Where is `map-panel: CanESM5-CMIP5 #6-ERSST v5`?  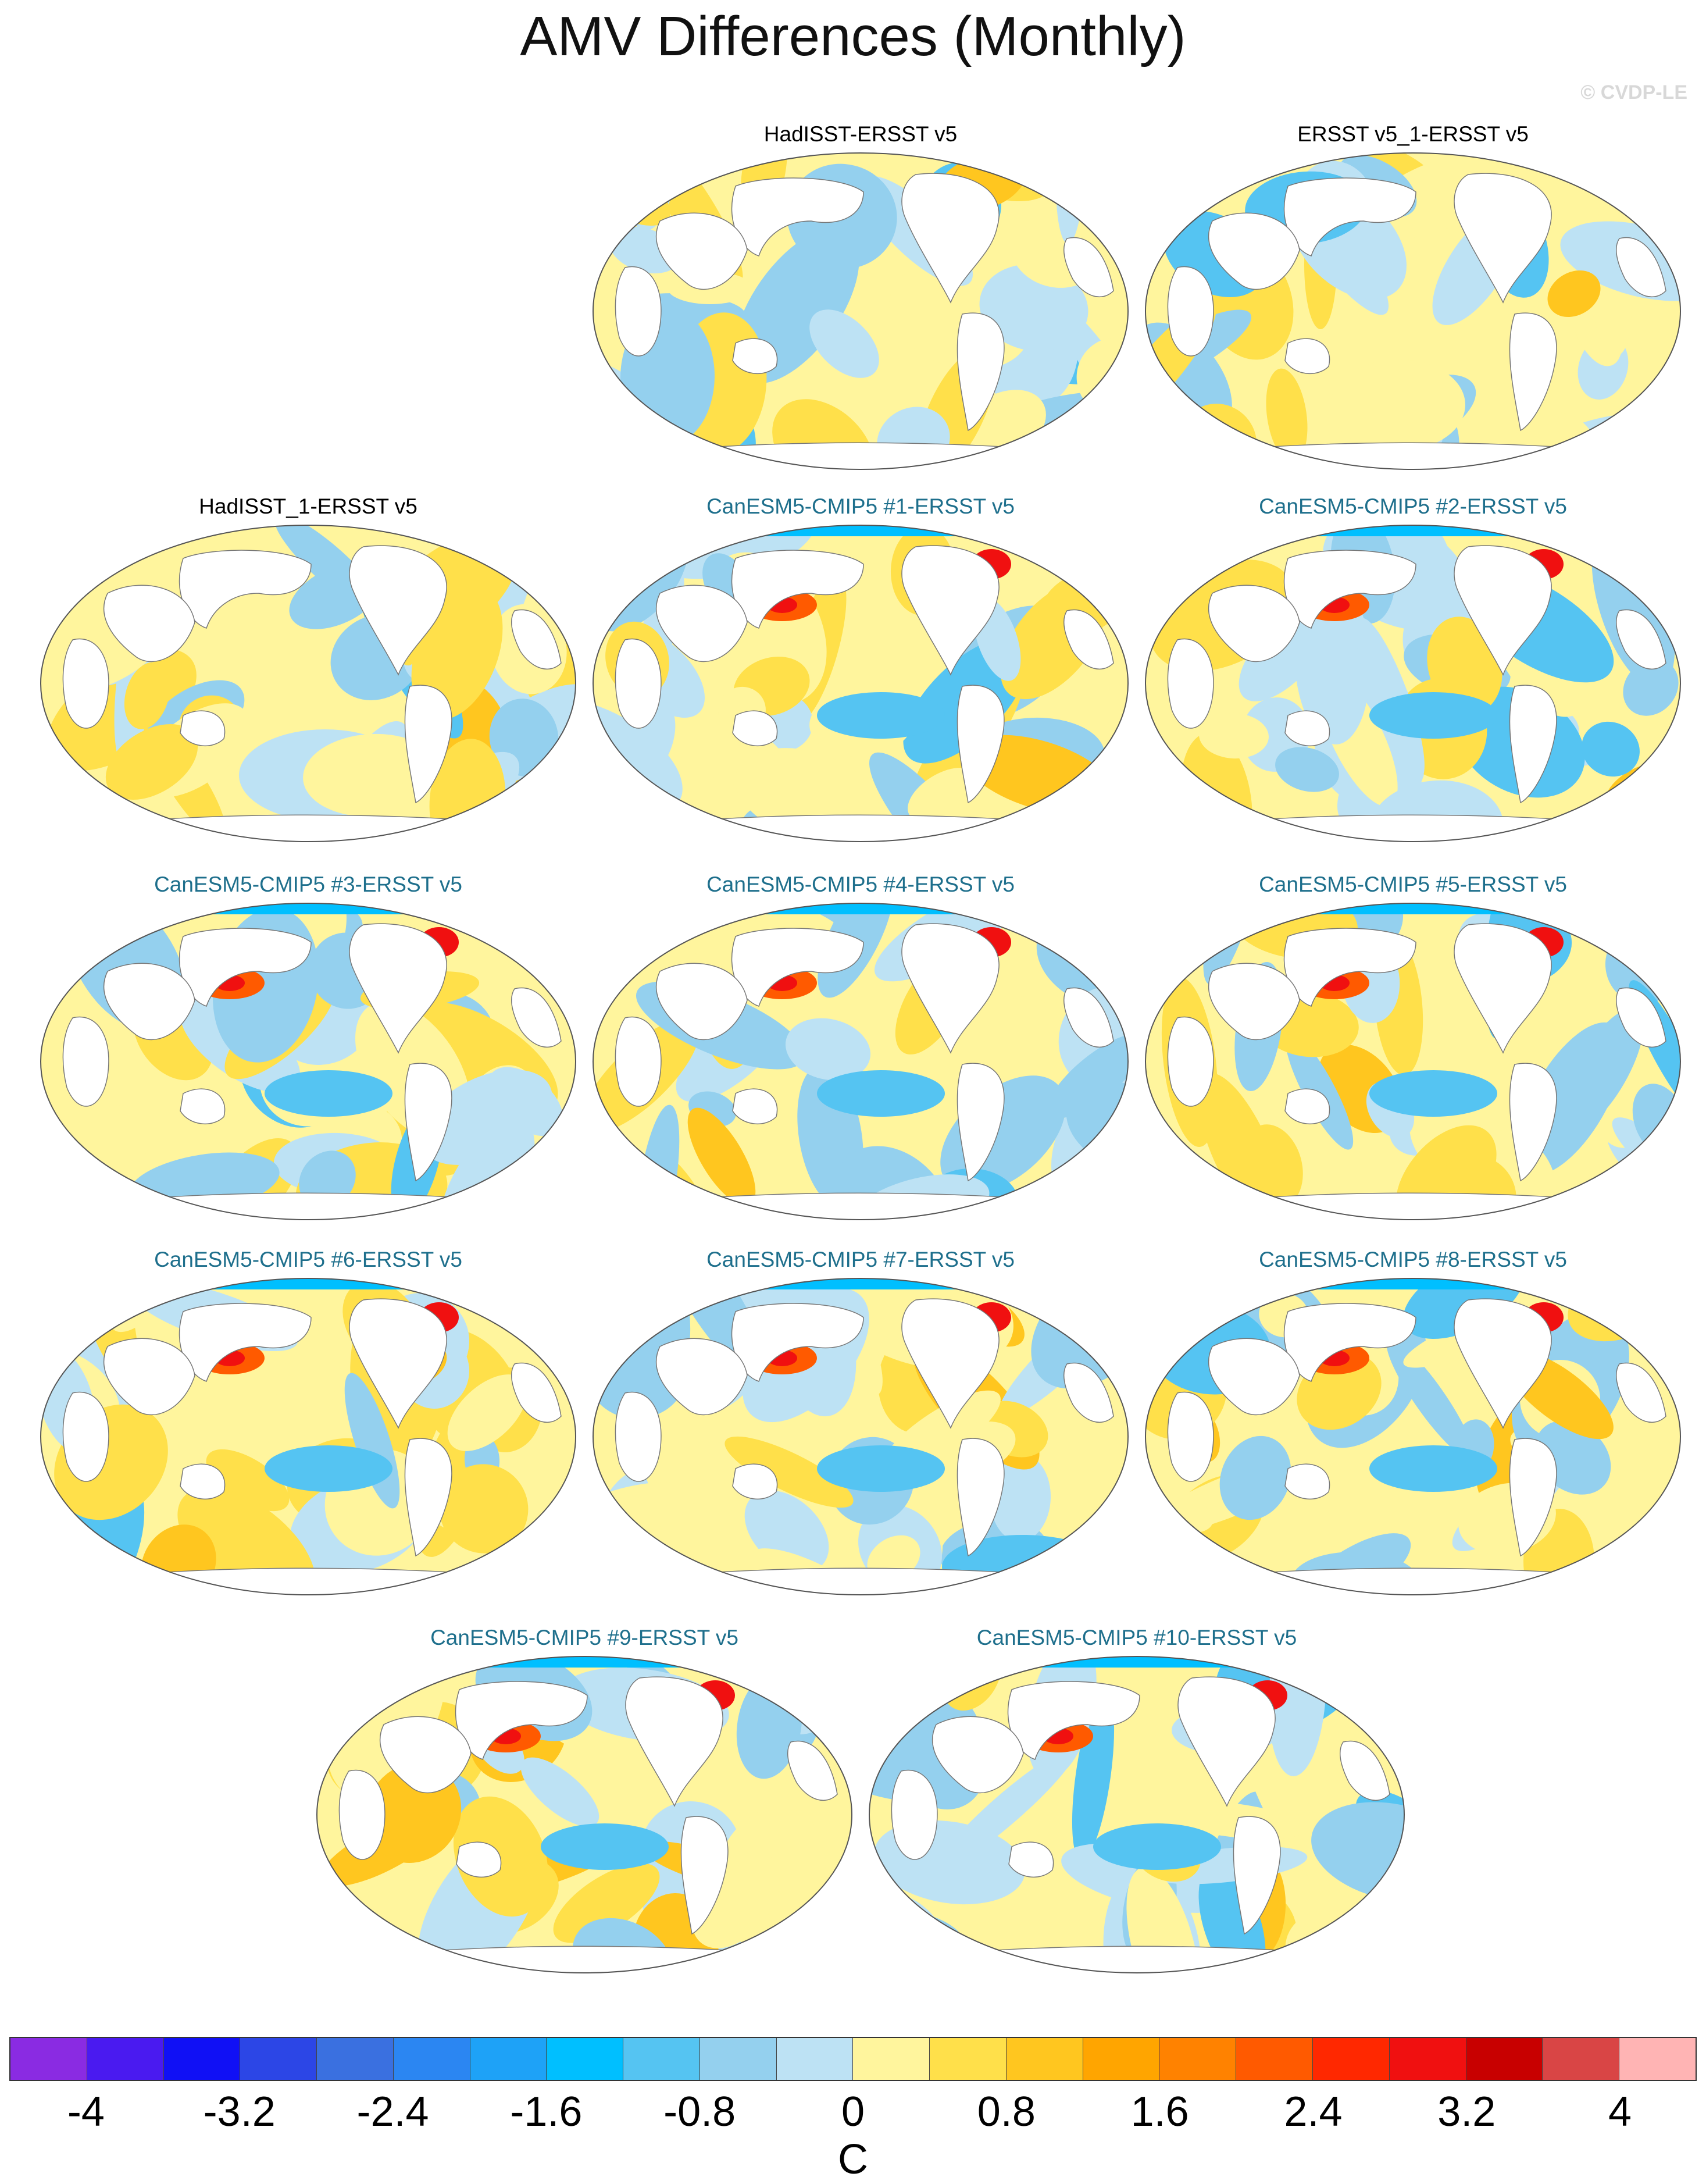
map-panel: CanESM5-CMIP5 #6-ERSST v5 is located at coordinates (308, 1428).